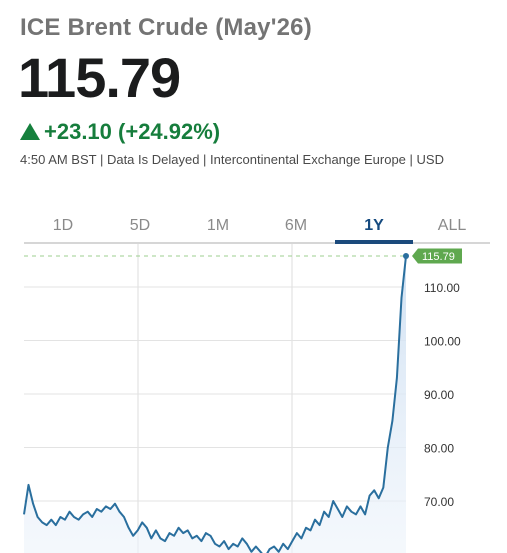 The height and width of the screenshot is (553, 507). Describe the element at coordinates (442, 342) in the screenshot. I see `y-tick-label: 100.00` at that location.